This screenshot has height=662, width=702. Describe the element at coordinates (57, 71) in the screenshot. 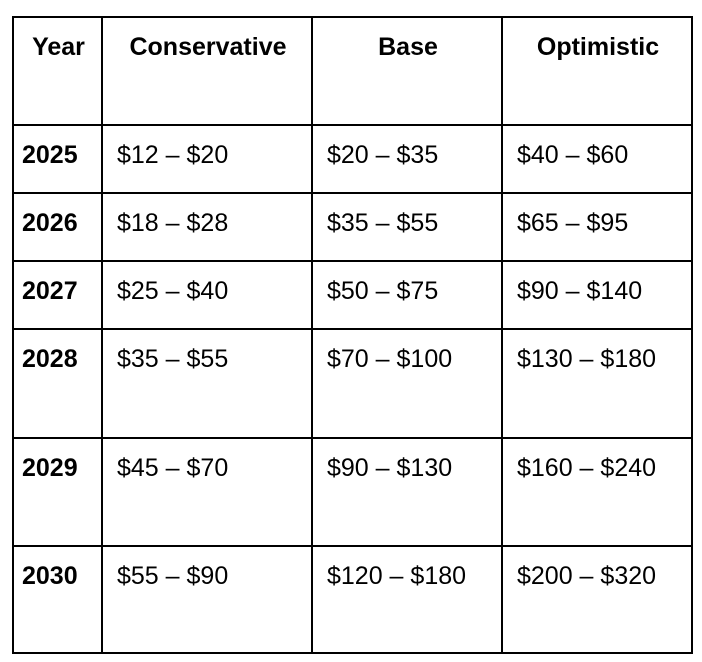

I see `header-cell: Year` at that location.